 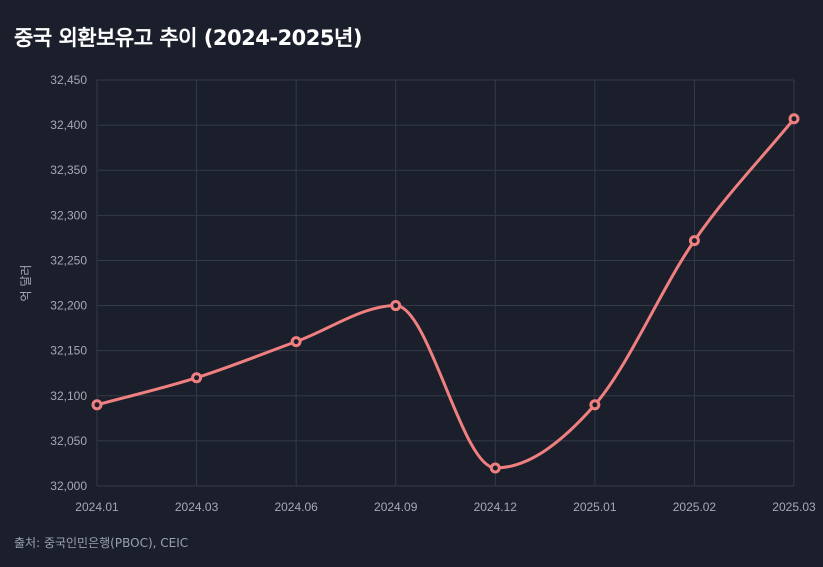 I want to click on y-tick-label: 32,100, so click(x=68, y=396).